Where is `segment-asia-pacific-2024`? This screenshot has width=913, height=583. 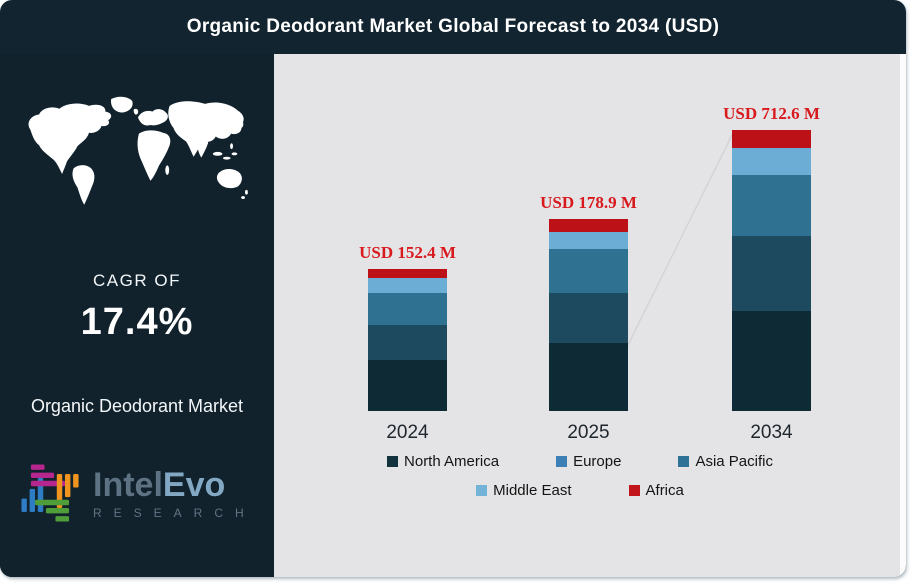
segment-asia-pacific-2024 is located at coordinates (407, 309).